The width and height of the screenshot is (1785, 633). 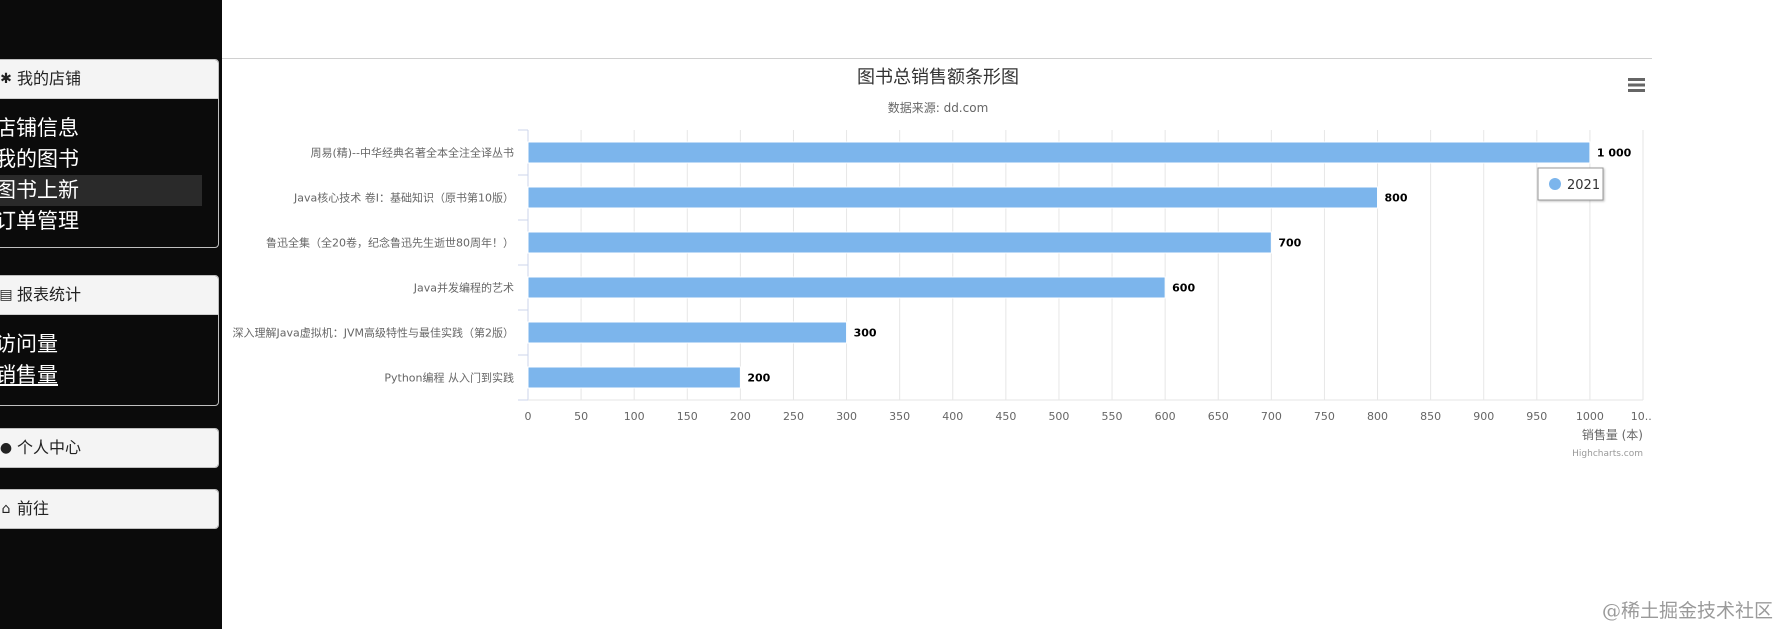 I want to click on legend-item-label: 2021, so click(x=1583, y=185).